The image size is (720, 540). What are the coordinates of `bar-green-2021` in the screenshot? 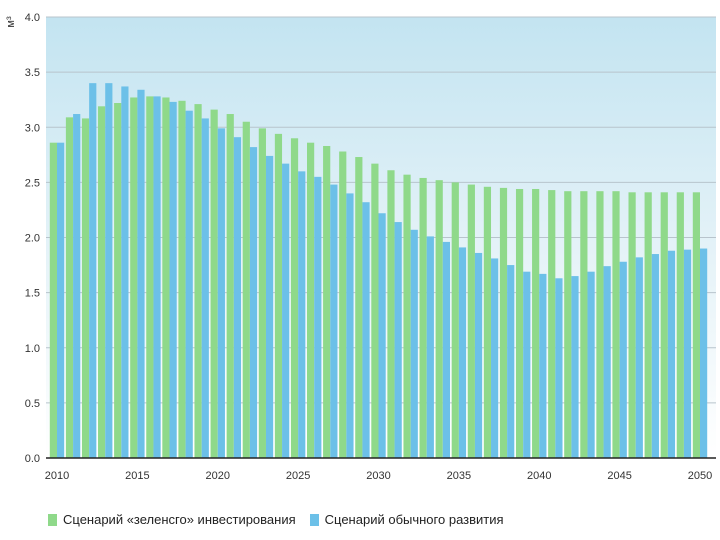 It's located at (230, 286).